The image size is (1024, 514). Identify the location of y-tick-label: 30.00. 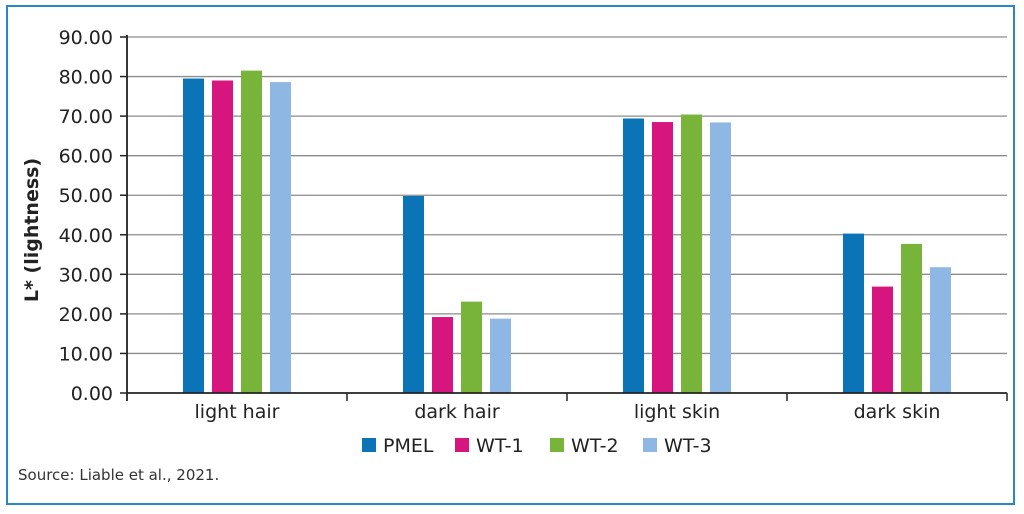
(86, 275).